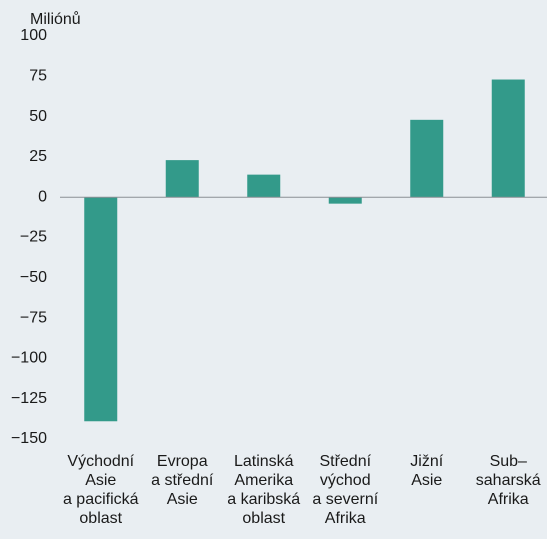  What do you see at coordinates (29, 398) in the screenshot?
I see `y-tick-label: −125` at bounding box center [29, 398].